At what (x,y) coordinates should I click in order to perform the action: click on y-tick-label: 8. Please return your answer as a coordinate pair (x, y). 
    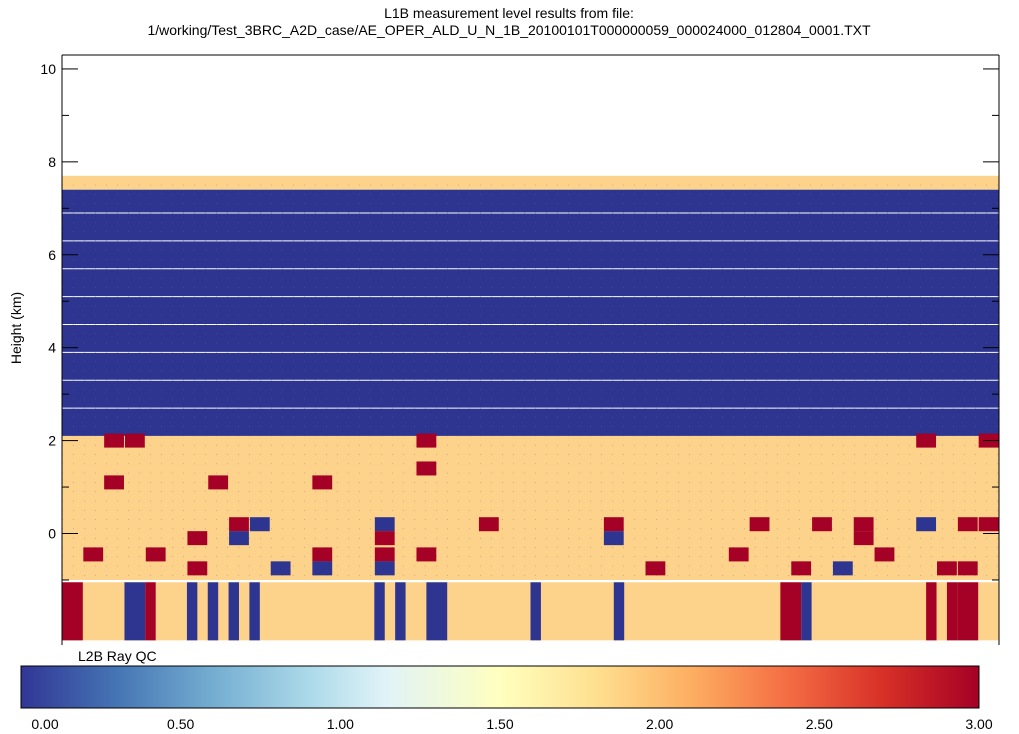
    Looking at the image, I should click on (52, 162).